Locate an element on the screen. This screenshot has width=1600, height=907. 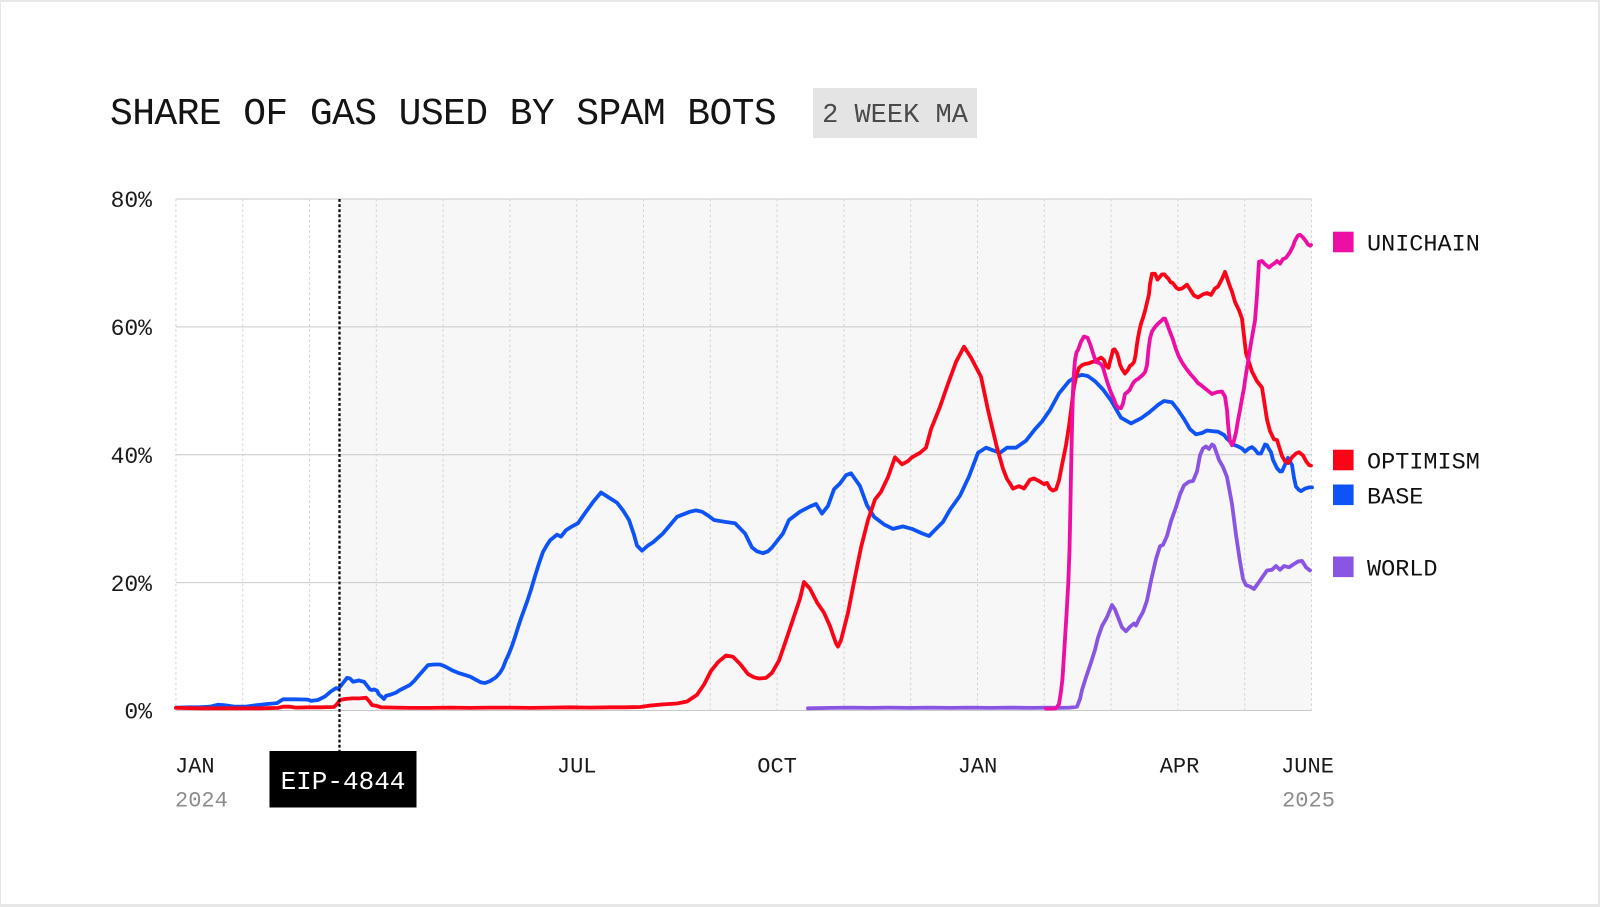
svg-text: OPTIMISM is located at coordinates (1423, 463).